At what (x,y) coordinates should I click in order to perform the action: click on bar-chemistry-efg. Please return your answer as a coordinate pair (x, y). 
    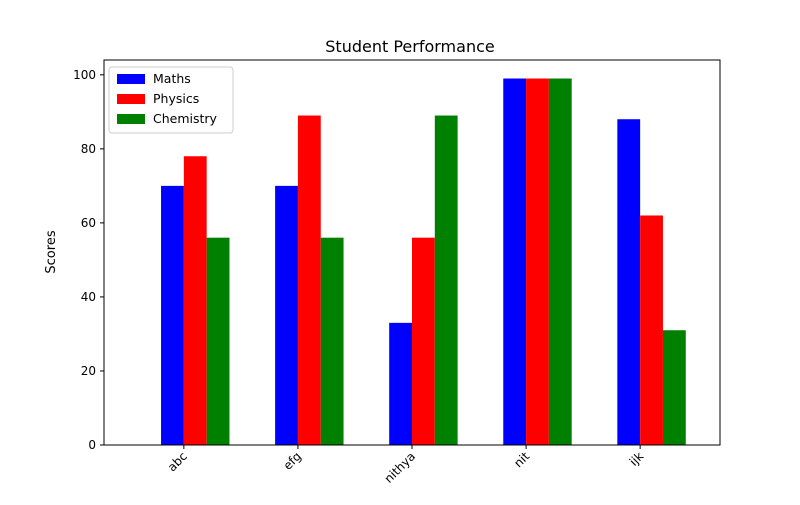
    Looking at the image, I should click on (332, 341).